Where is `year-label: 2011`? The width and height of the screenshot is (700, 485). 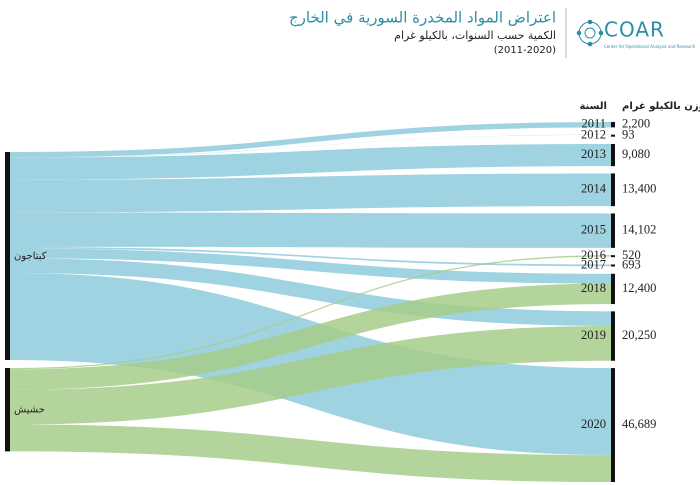 year-label: 2011 is located at coordinates (593, 124).